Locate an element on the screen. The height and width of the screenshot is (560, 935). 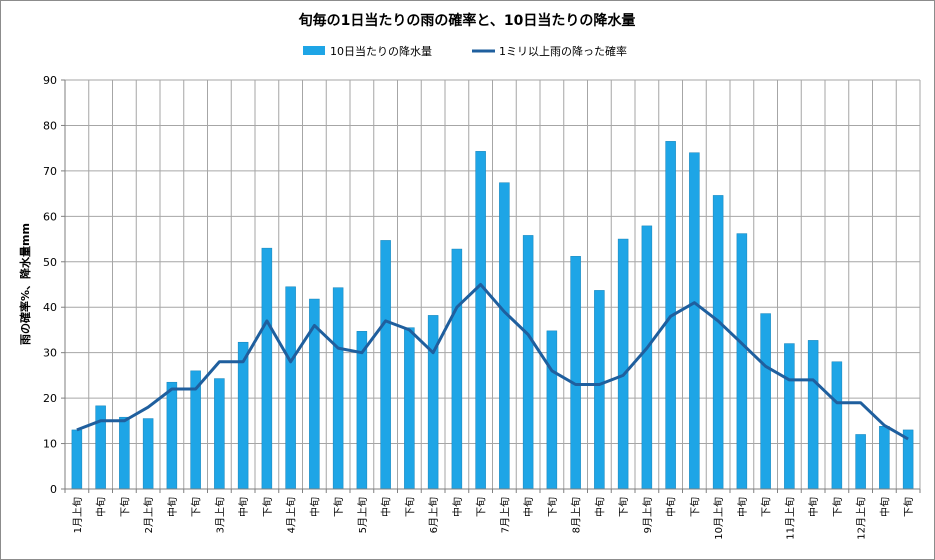
y-tick-label: 80 is located at coordinates (50, 125).